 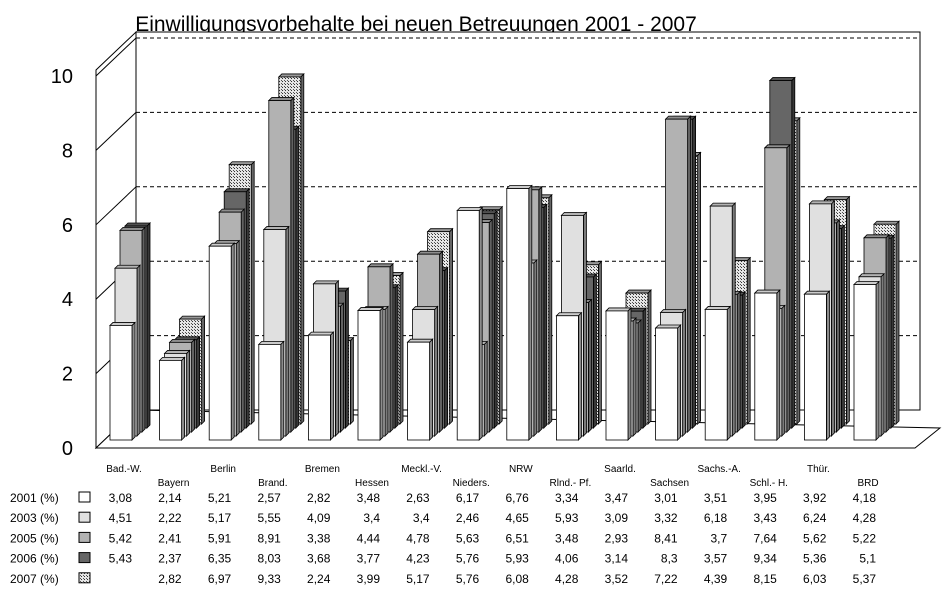 I want to click on table-value: 5,91, so click(x=220, y=538).